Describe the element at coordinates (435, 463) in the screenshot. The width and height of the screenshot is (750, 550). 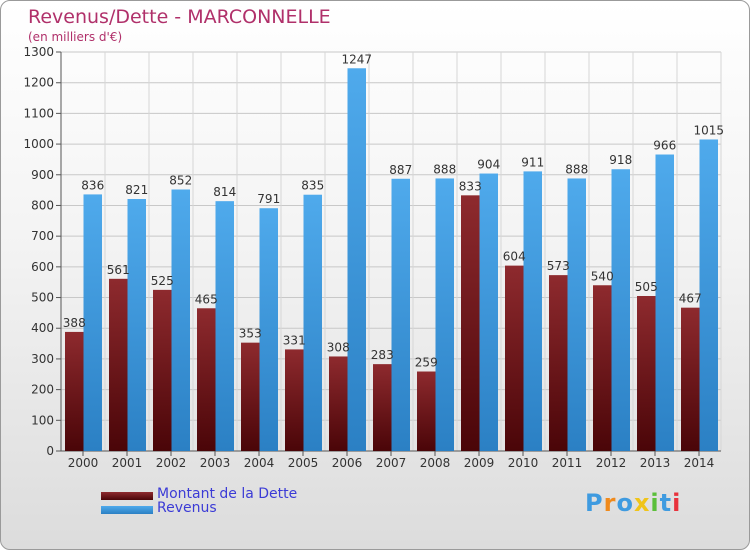
I see `x-tick-label: 2008` at that location.